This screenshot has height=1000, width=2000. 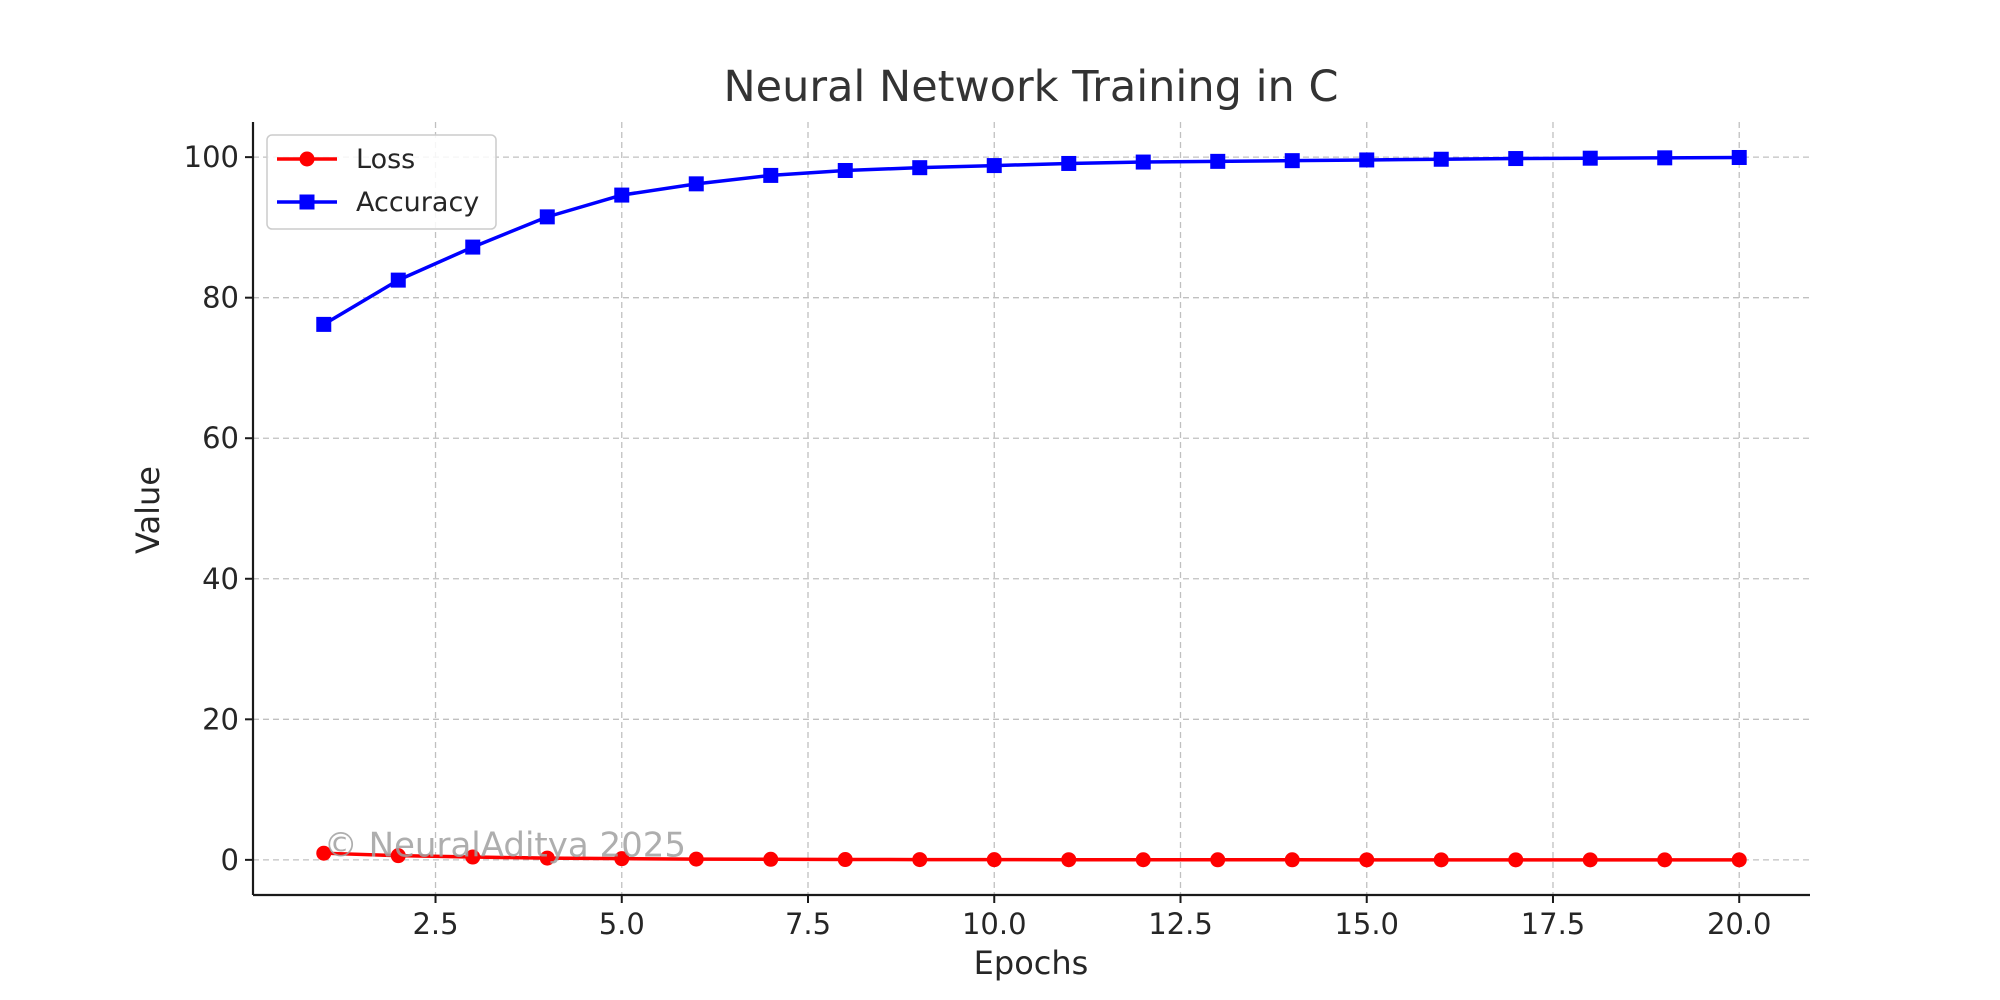 What do you see at coordinates (218, 508) in the screenshot?
I see `y-ticks: 0 20 40 60 80 100` at bounding box center [218, 508].